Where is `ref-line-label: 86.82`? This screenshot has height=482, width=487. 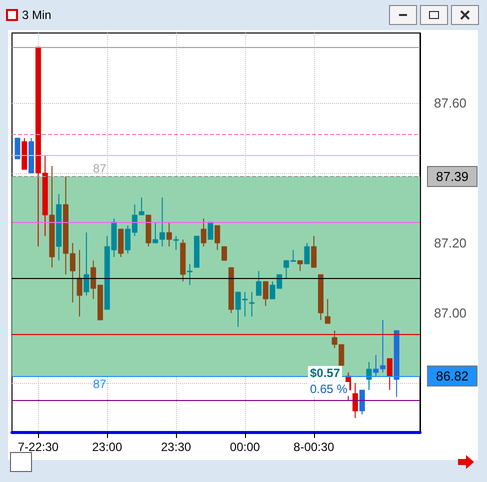
ref-line-label: 86.82 is located at coordinates (452, 376).